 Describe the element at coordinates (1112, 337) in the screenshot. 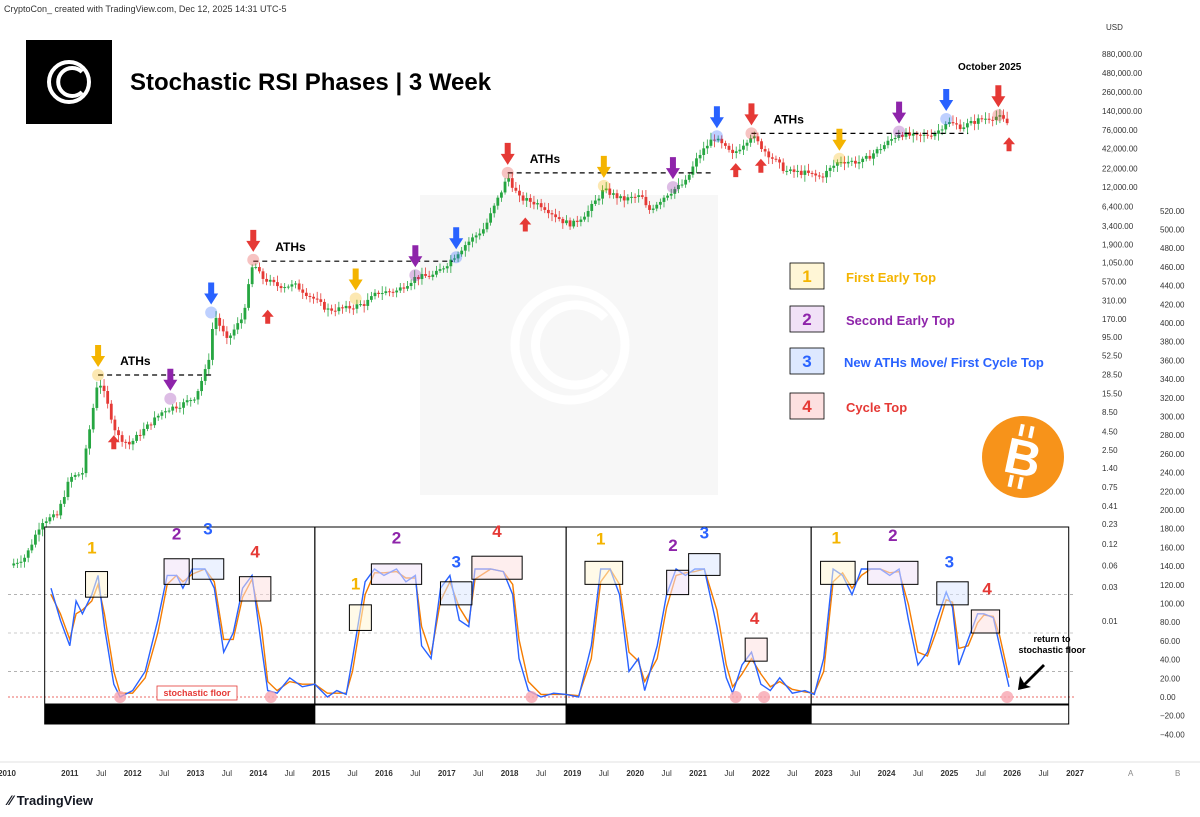

I see `price-tick-label: 95.00` at that location.